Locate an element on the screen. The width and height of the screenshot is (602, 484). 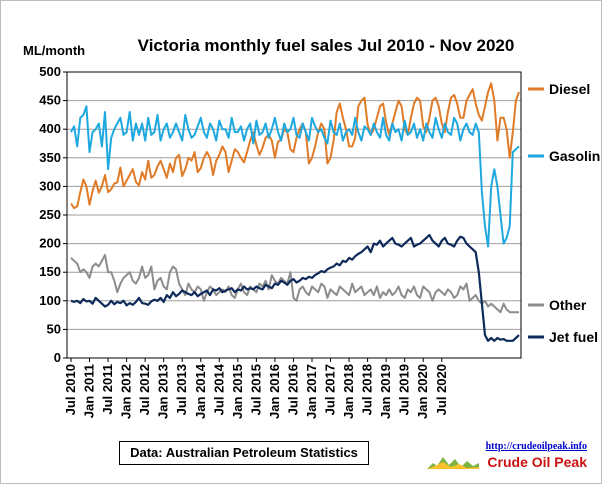
y-axis-ticks: 0 50 100 150 200 250 300 350 400 450 500 is located at coordinates (53, 214).